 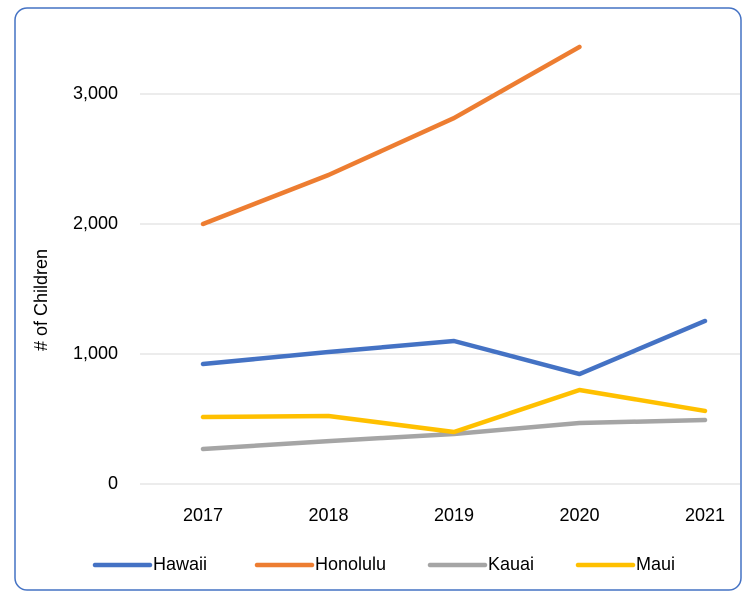 What do you see at coordinates (705, 515) in the screenshot?
I see `x-tick-label: 2021` at bounding box center [705, 515].